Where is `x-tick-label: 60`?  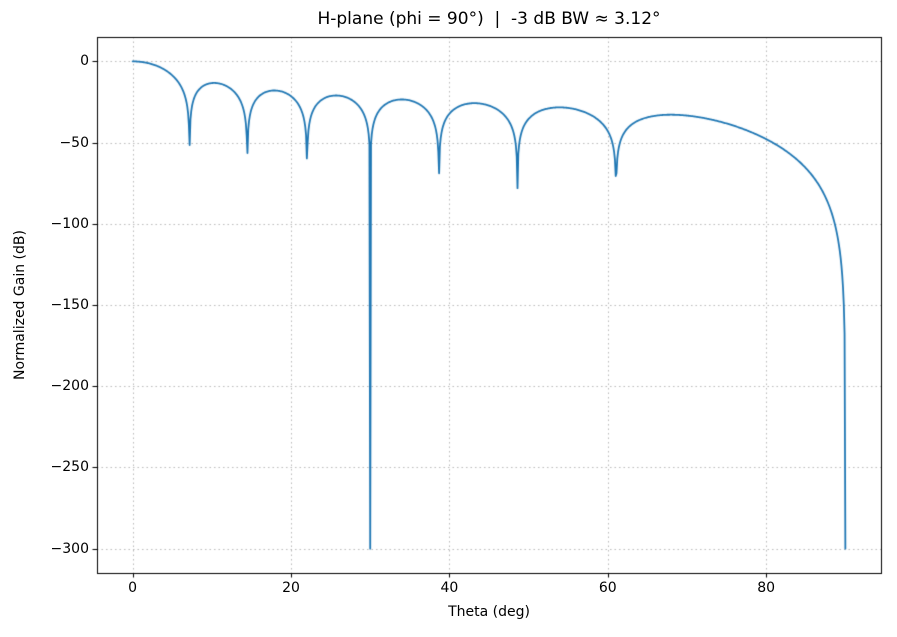 x-tick-label: 60 is located at coordinates (607, 588).